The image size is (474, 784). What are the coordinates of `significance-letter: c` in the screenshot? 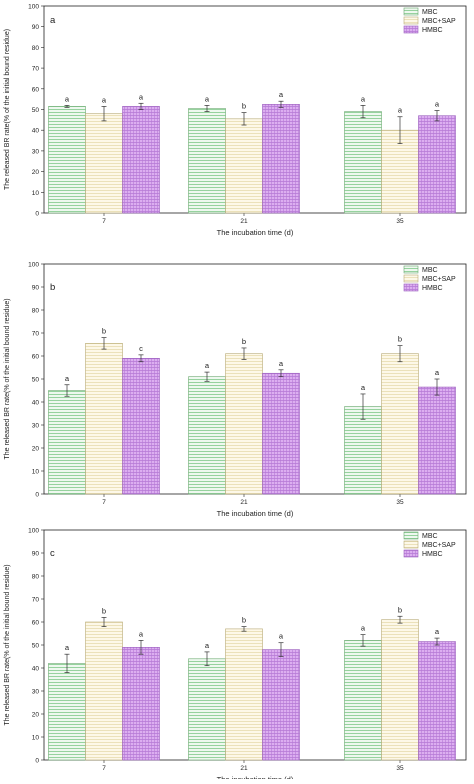 It's located at (141, 348).